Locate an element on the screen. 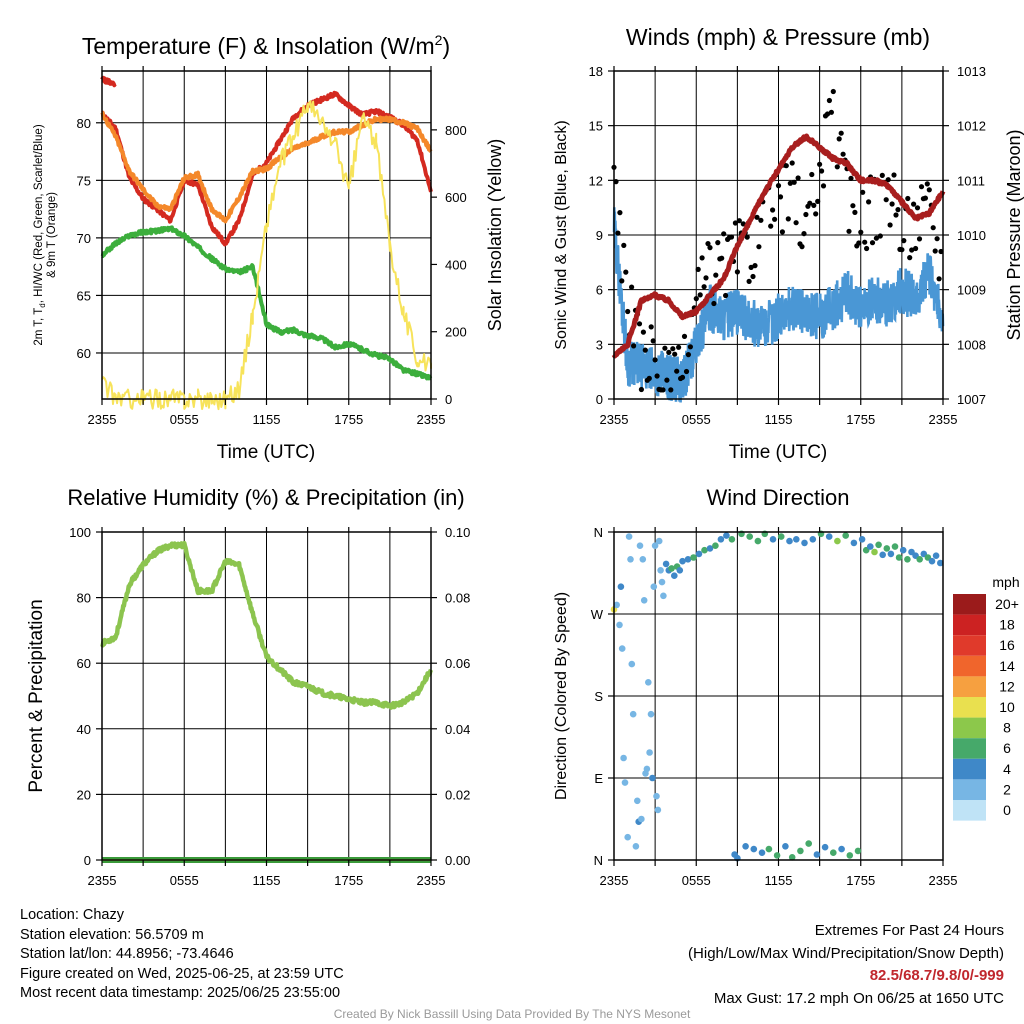 The width and height of the screenshot is (1024, 1024). y-tick-label: 75 is located at coordinates (84, 180).